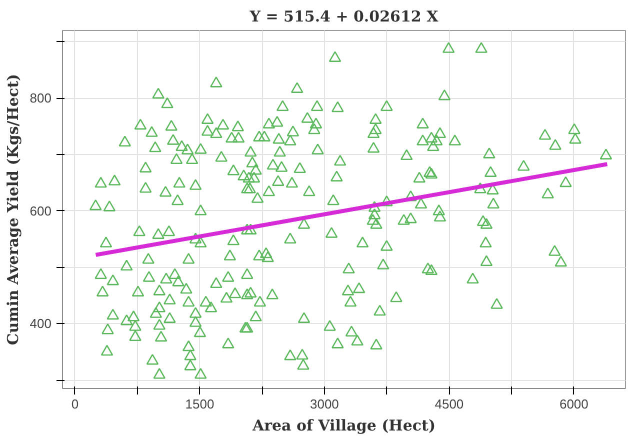  Describe the element at coordinates (573, 404) in the screenshot. I see `x-tick-label: 6000` at that location.